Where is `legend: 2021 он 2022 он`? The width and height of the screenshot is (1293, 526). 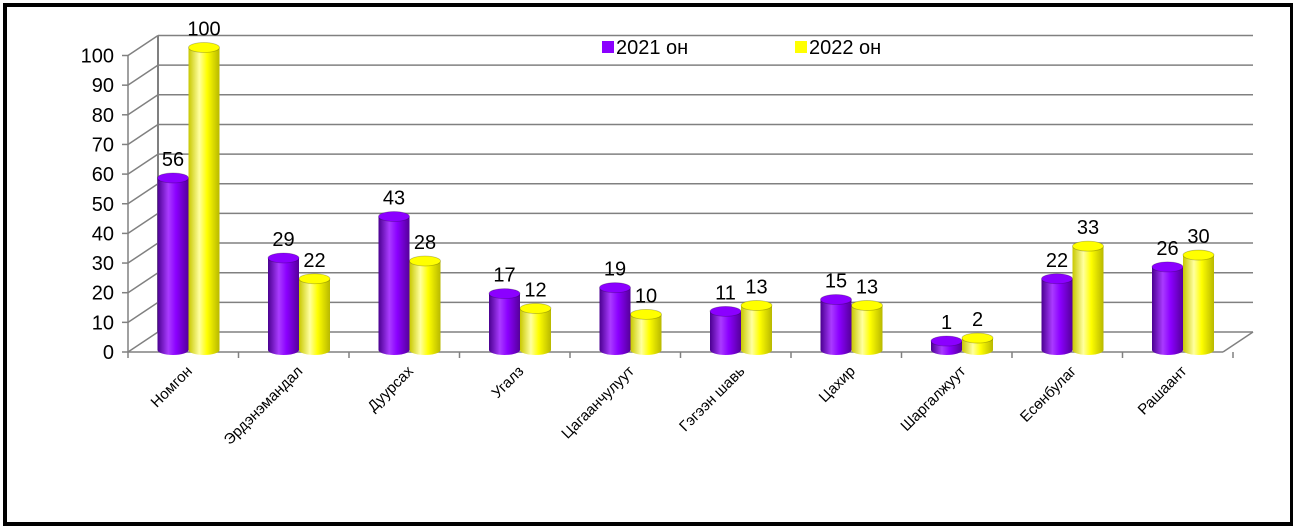 legend: 2021 он 2022 он is located at coordinates (741, 48).